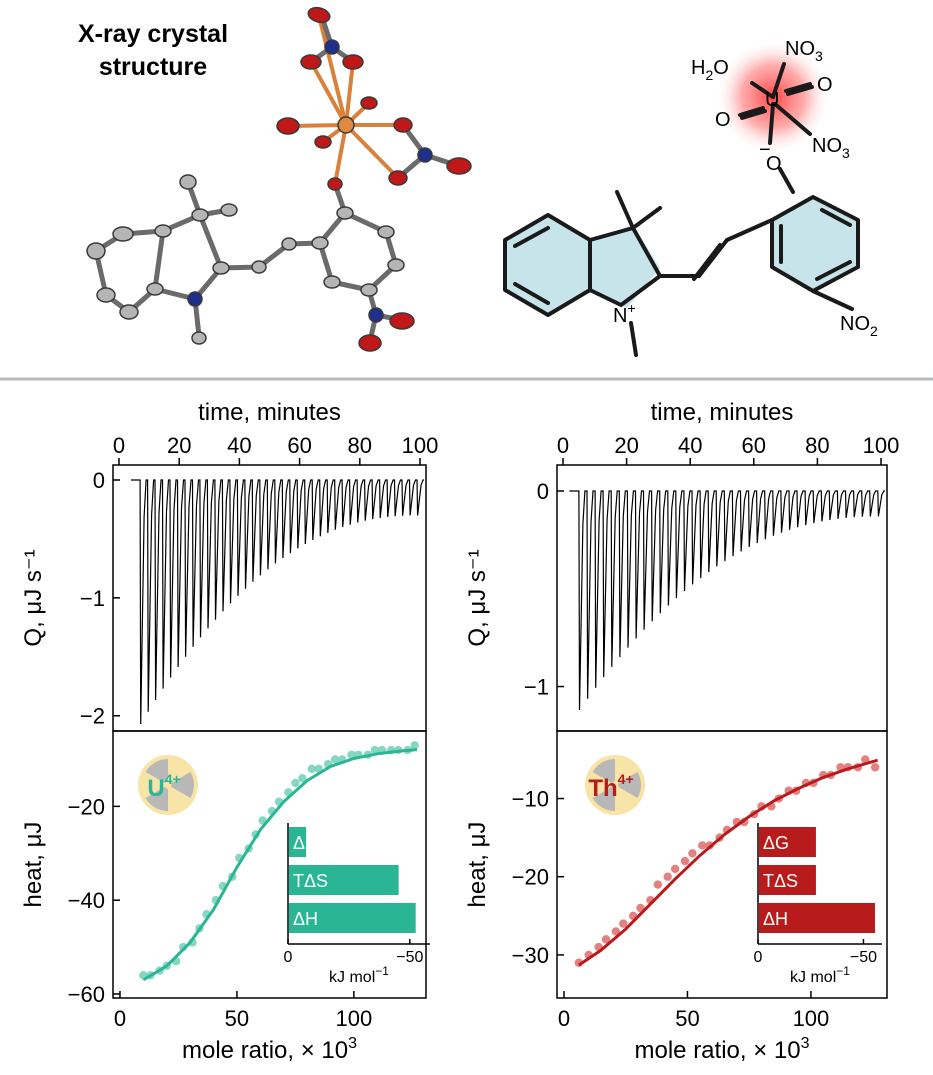 The width and height of the screenshot is (933, 1075). Describe the element at coordinates (727, 600) in the screenshot. I see `thermogram-trace` at that location.